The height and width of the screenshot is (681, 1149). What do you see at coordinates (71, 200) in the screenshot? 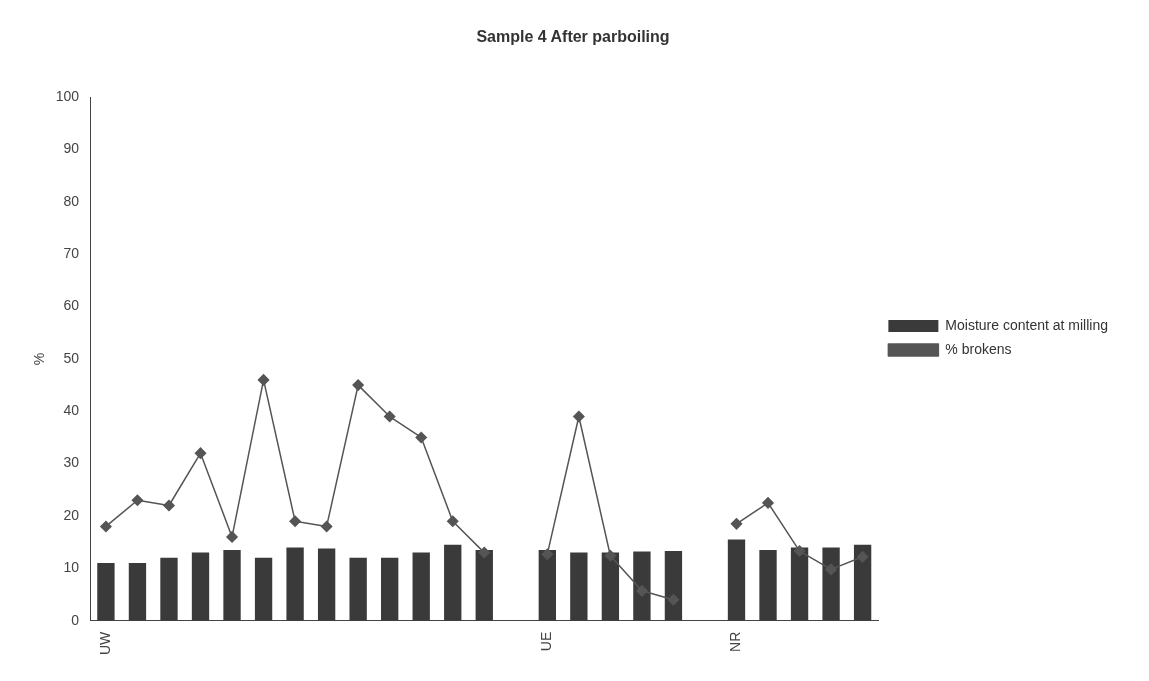
I see `y-tick-label: 80` at bounding box center [71, 200].